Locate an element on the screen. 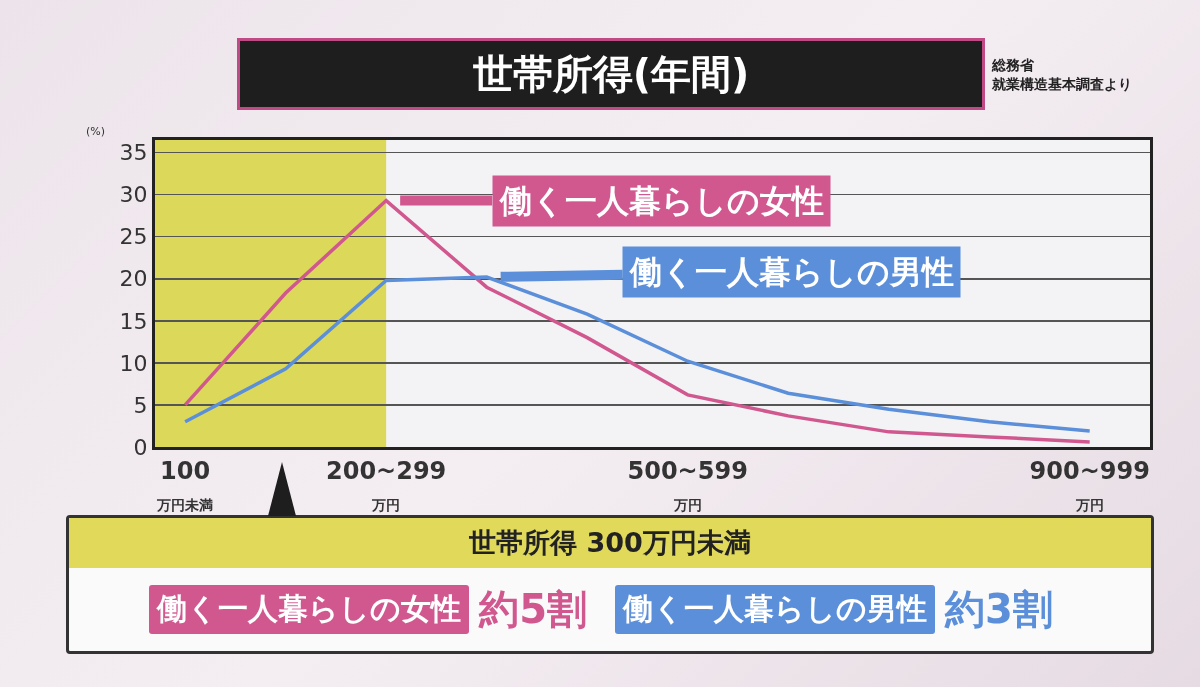 The image size is (1200, 687). y-tick-label: 5 is located at coordinates (140, 405).